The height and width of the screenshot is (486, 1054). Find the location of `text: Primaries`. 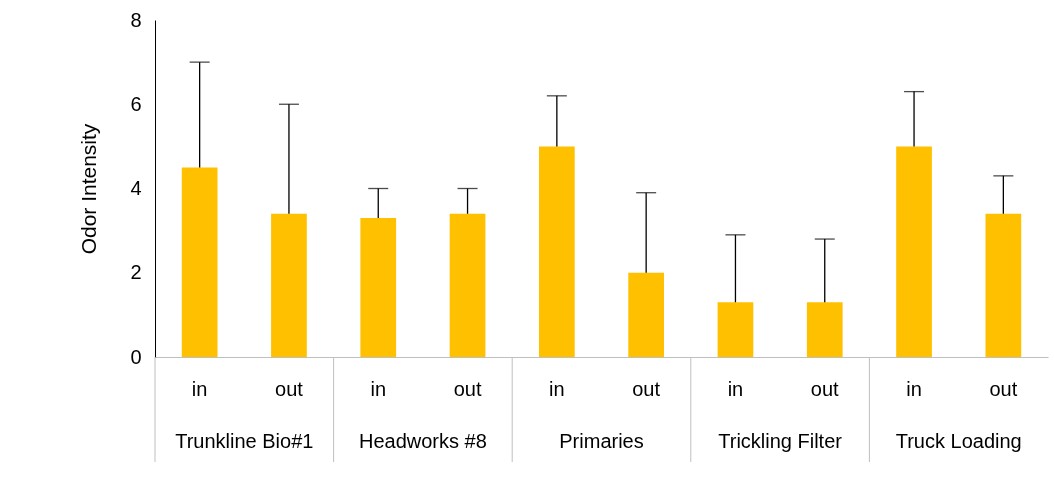

text: Primaries is located at coordinates (601, 441).